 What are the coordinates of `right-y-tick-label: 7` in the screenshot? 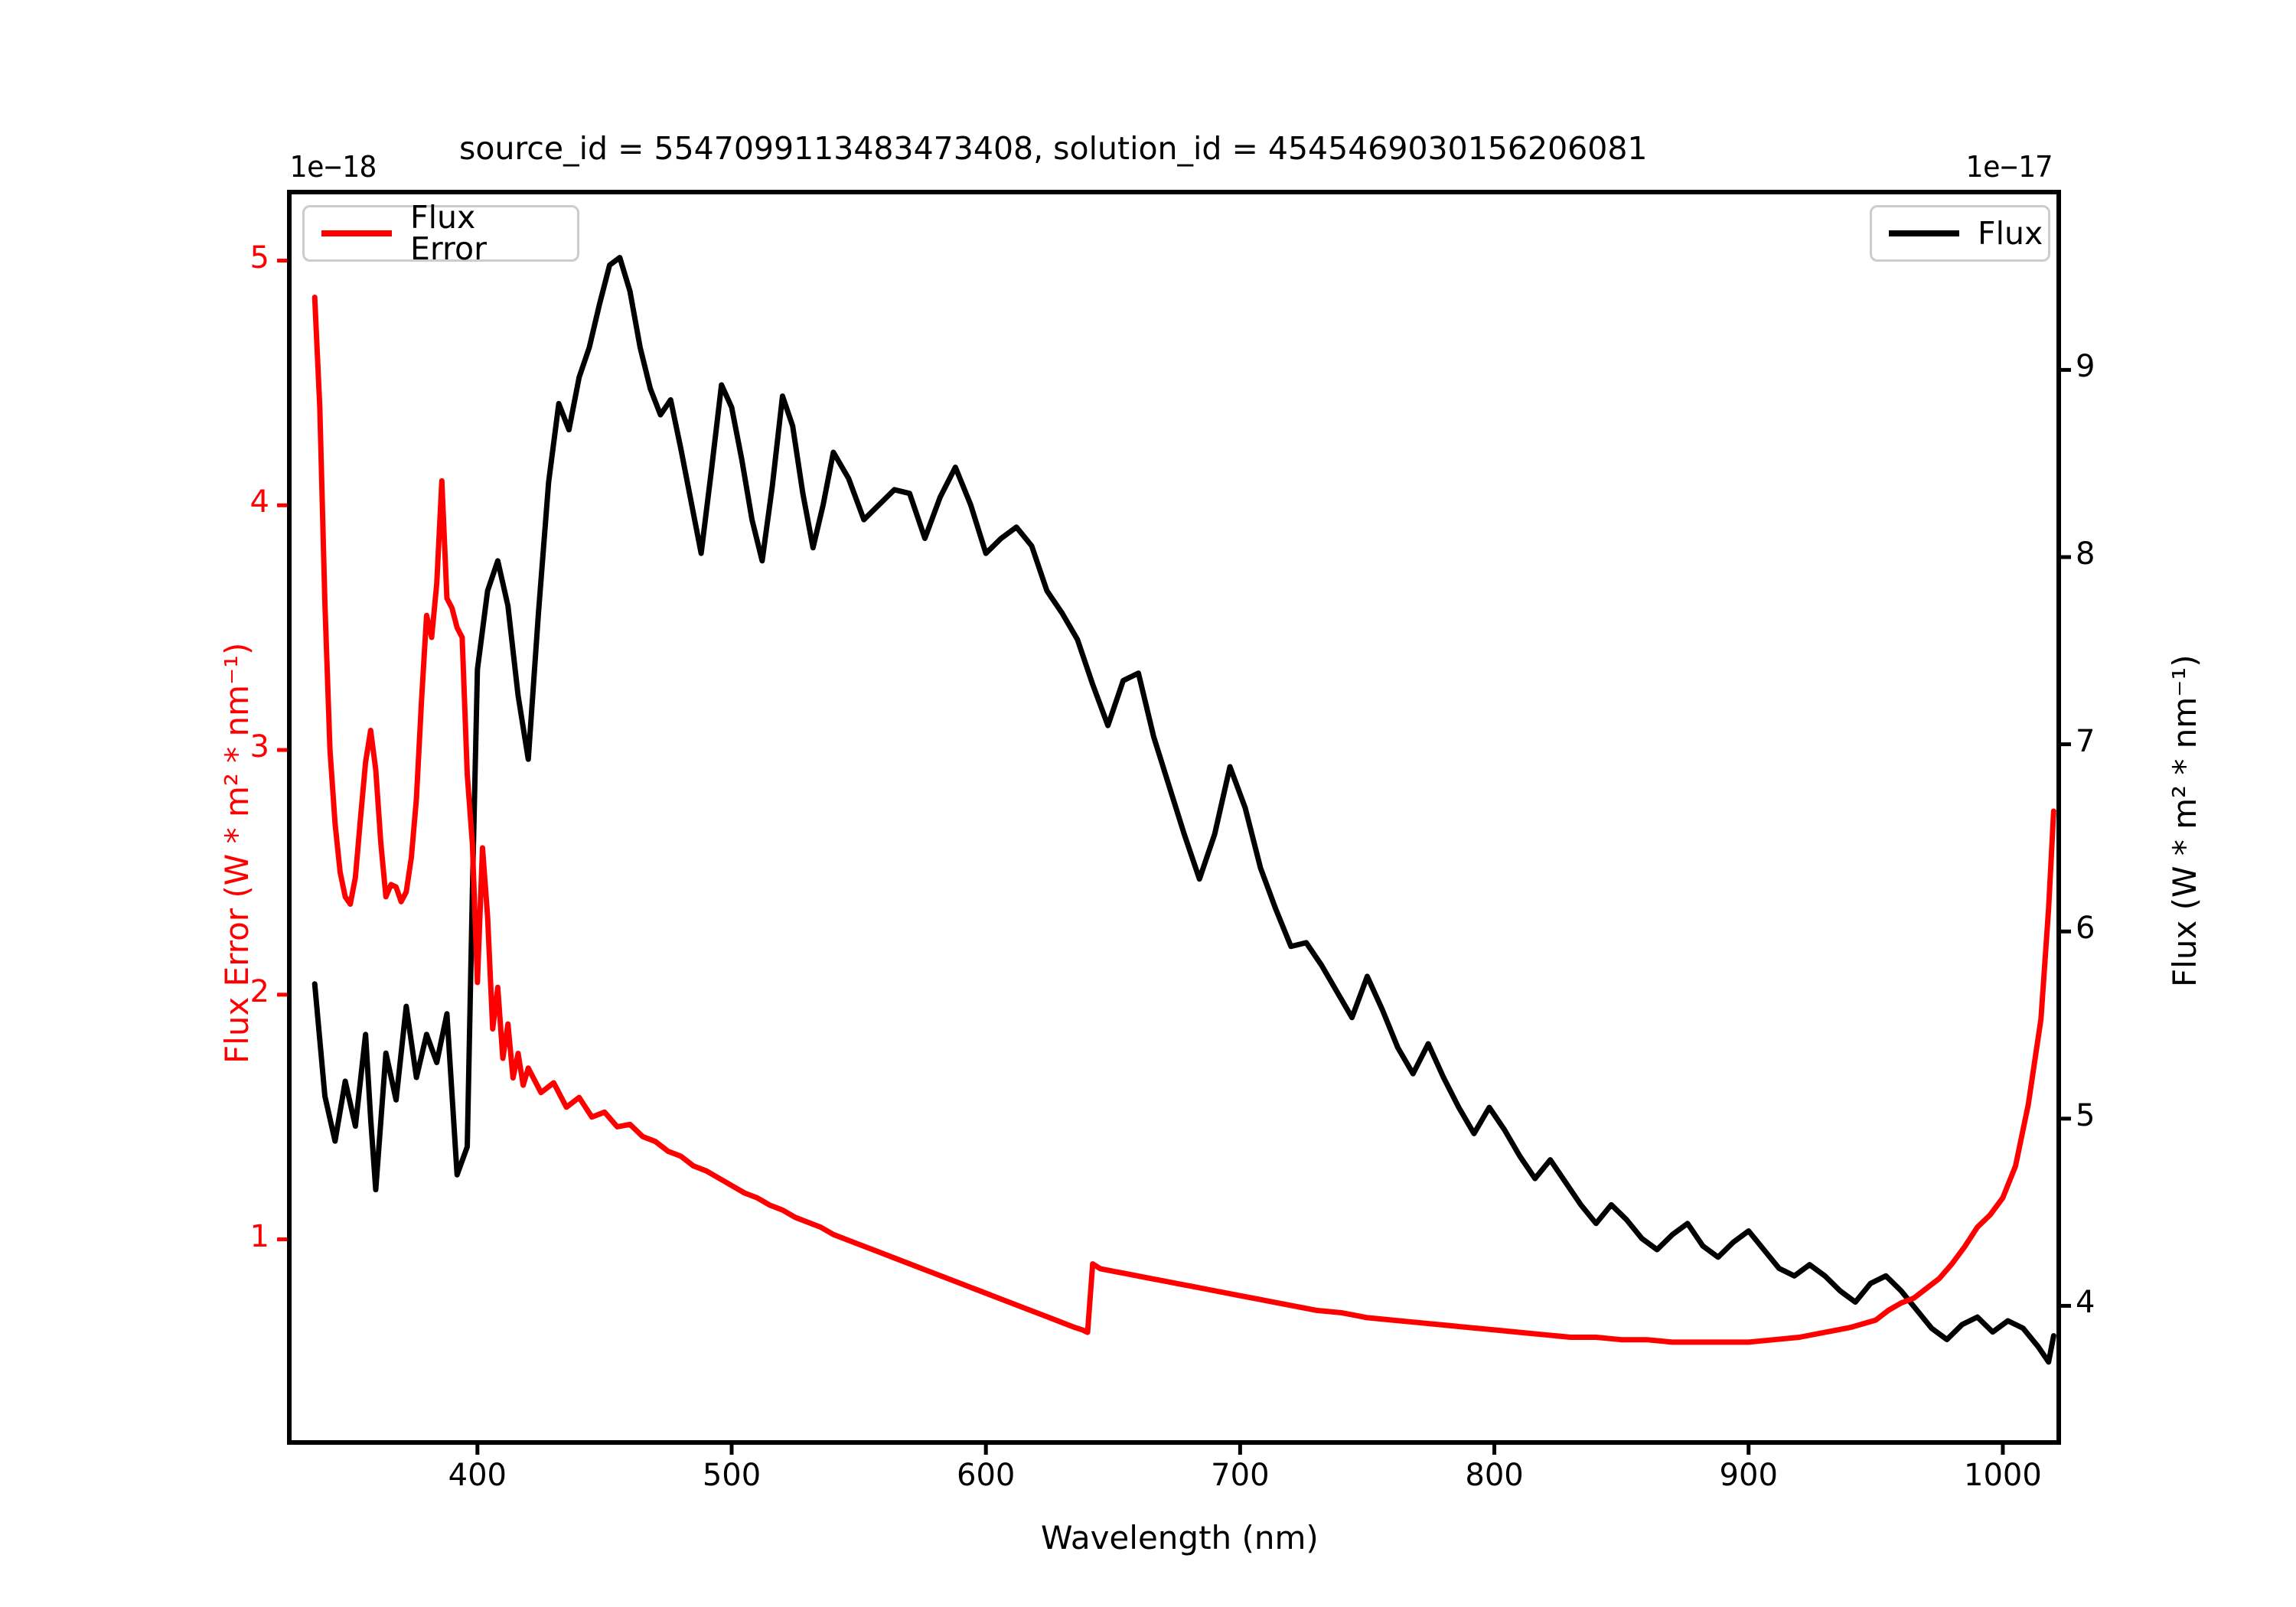 It's located at (2085, 741).